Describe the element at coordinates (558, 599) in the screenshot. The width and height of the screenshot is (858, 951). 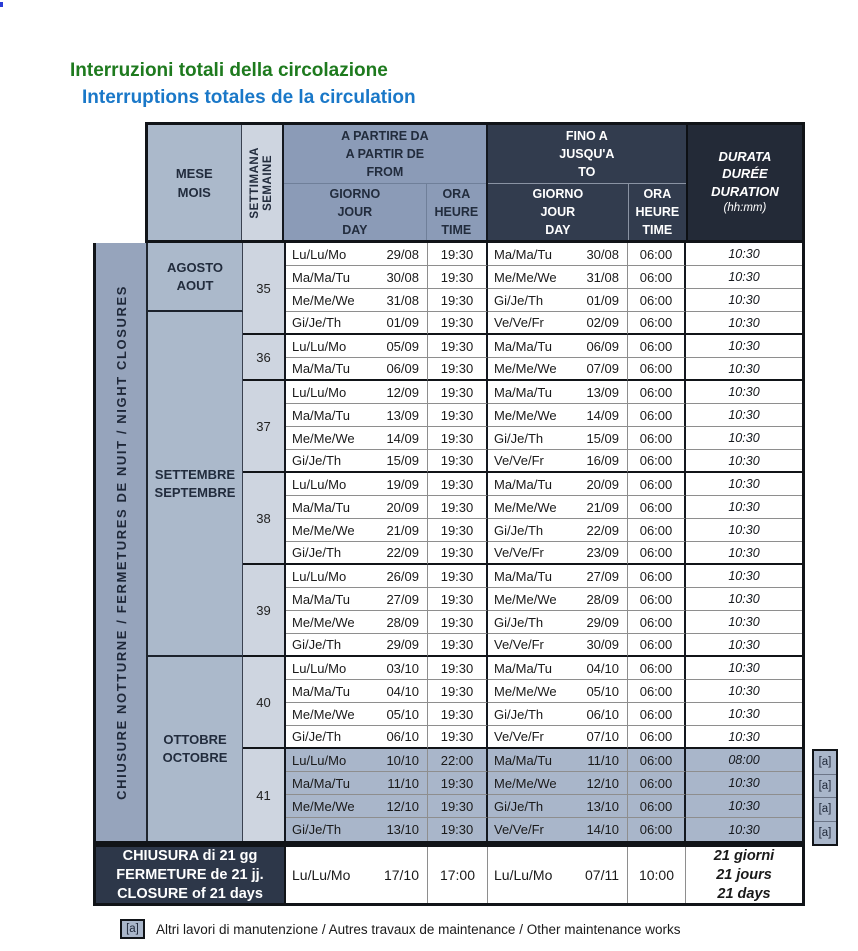
I see `to-day-cell: Me/Me/We 28/09` at that location.